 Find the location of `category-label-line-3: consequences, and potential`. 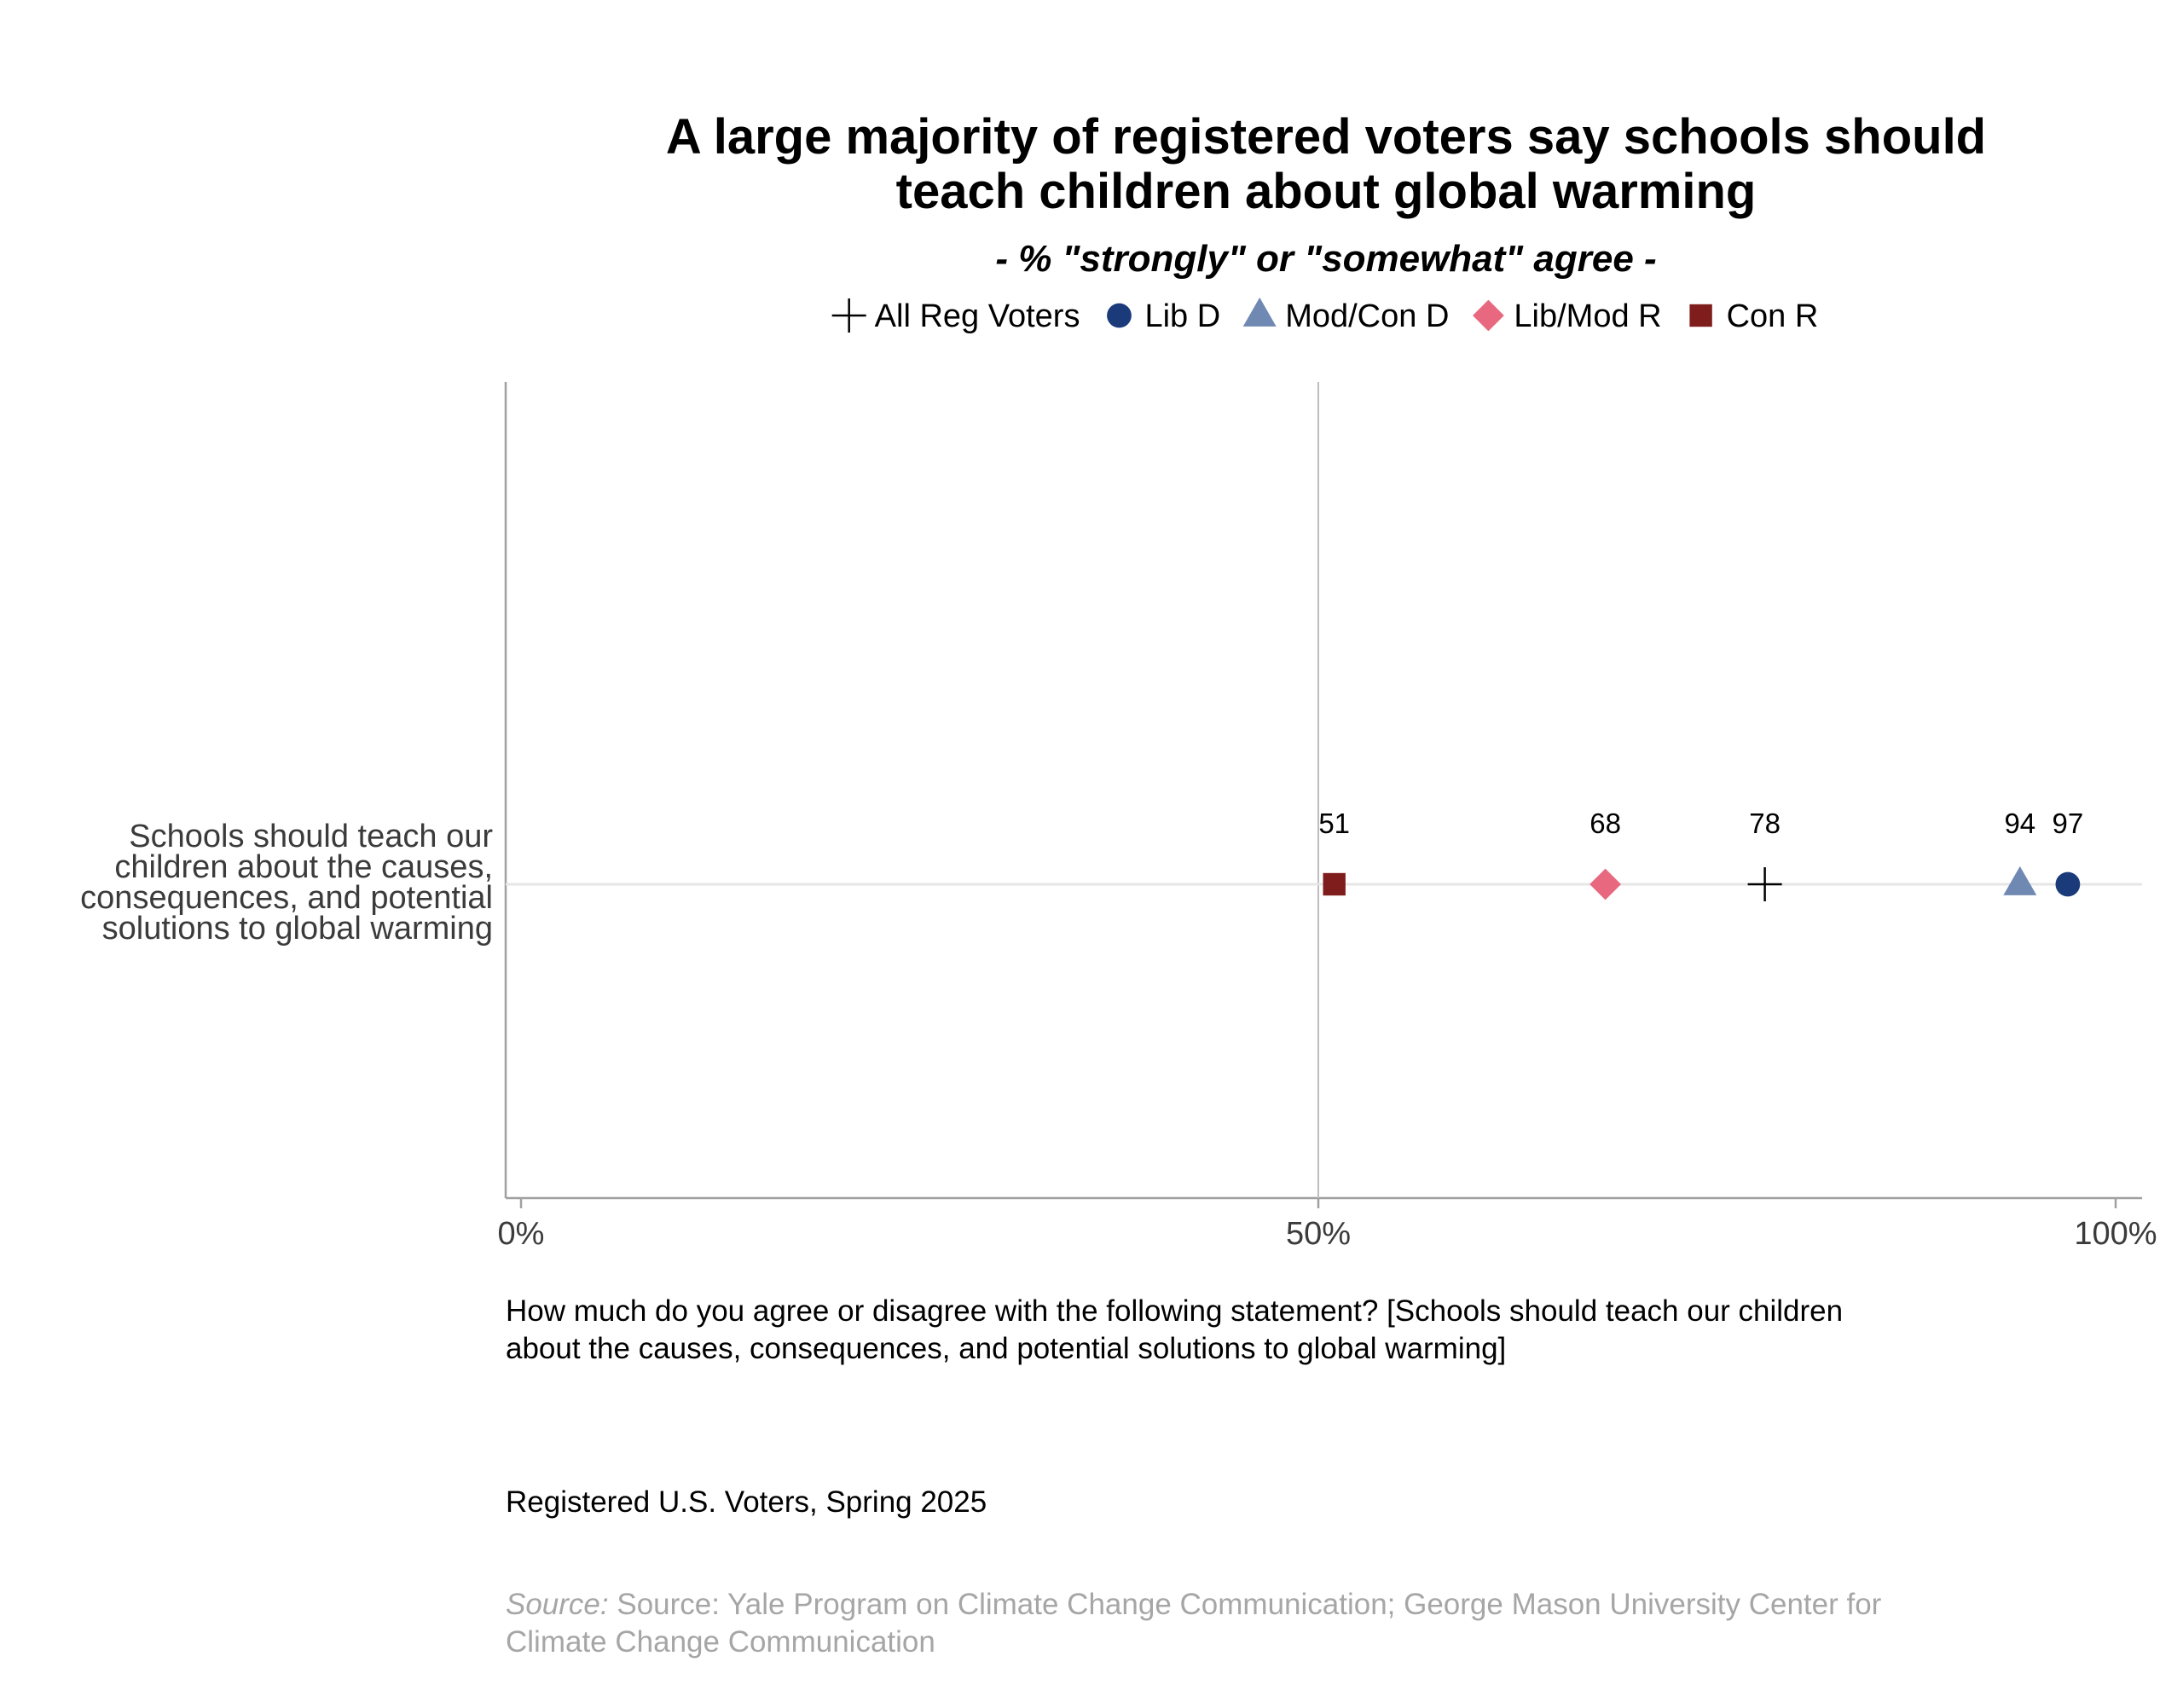

category-label-line-3: consequences, and potential is located at coordinates (286, 898).